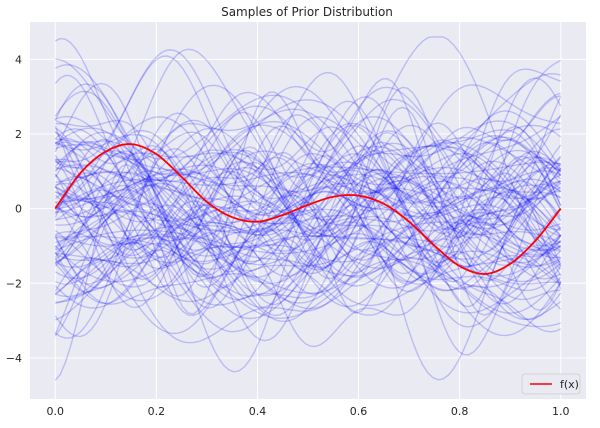 This screenshot has height=428, width=600. What do you see at coordinates (460, 411) in the screenshot?
I see `x-tick-label: 0.8` at bounding box center [460, 411].